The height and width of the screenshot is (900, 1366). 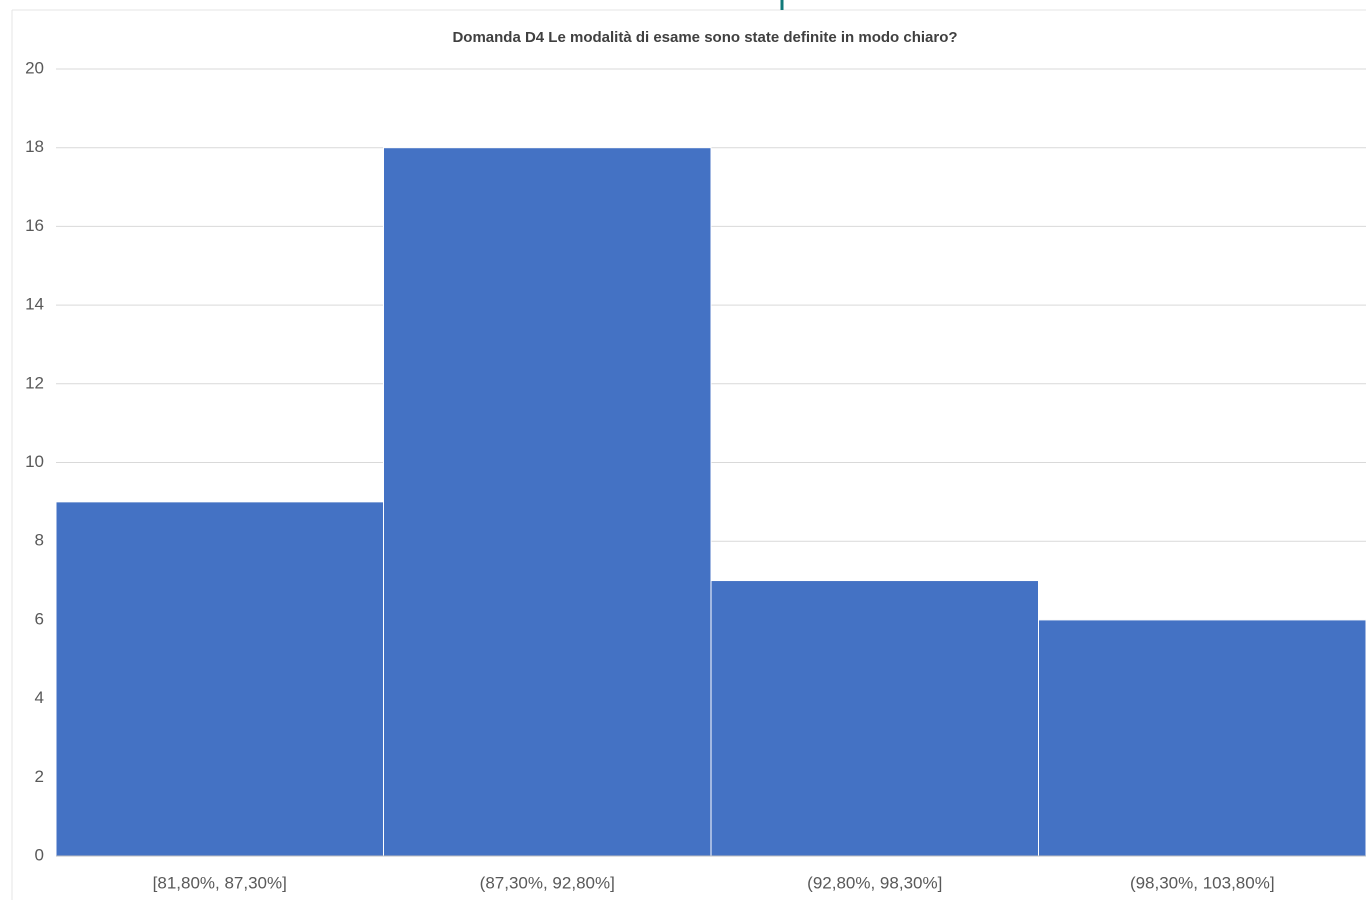 What do you see at coordinates (1202, 882) in the screenshot?
I see `x-tick-label: (98,30%, 103,80%]` at bounding box center [1202, 882].